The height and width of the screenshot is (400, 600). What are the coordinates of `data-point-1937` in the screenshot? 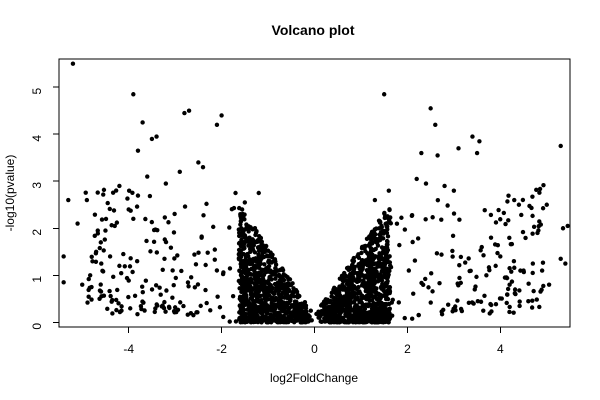 It's located at (366, 260).